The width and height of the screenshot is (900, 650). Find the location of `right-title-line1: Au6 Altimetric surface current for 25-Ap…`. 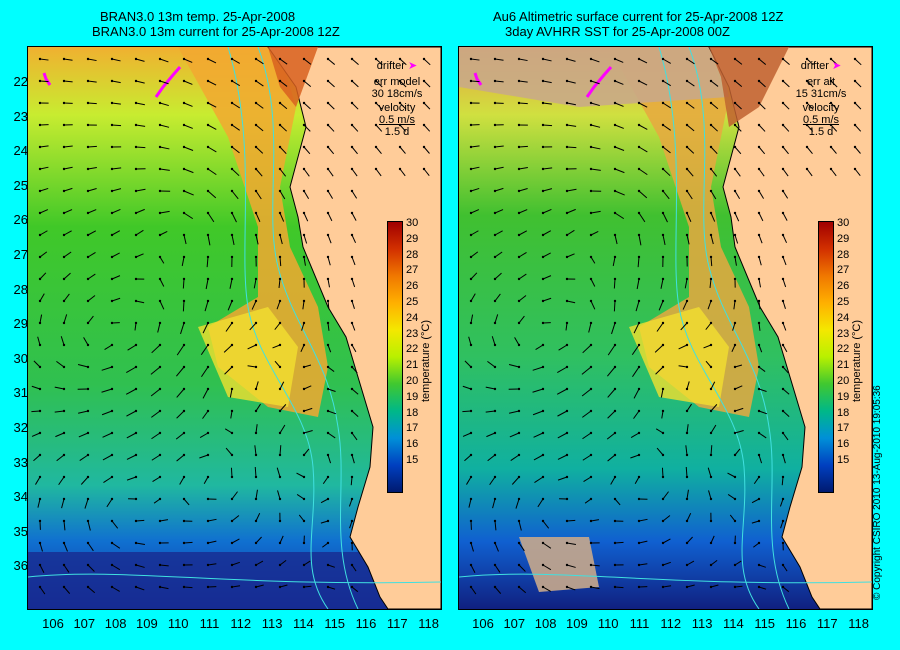

right-title-line1: Au6 Altimetric surface current for 25-Ap… is located at coordinates (638, 16).